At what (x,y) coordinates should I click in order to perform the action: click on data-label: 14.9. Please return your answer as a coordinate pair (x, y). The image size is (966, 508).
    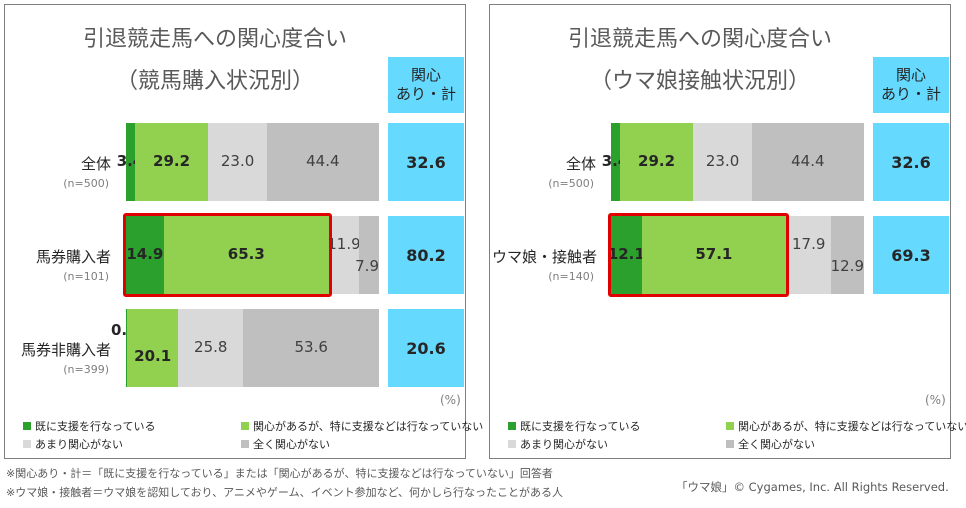
    Looking at the image, I should click on (145, 254).